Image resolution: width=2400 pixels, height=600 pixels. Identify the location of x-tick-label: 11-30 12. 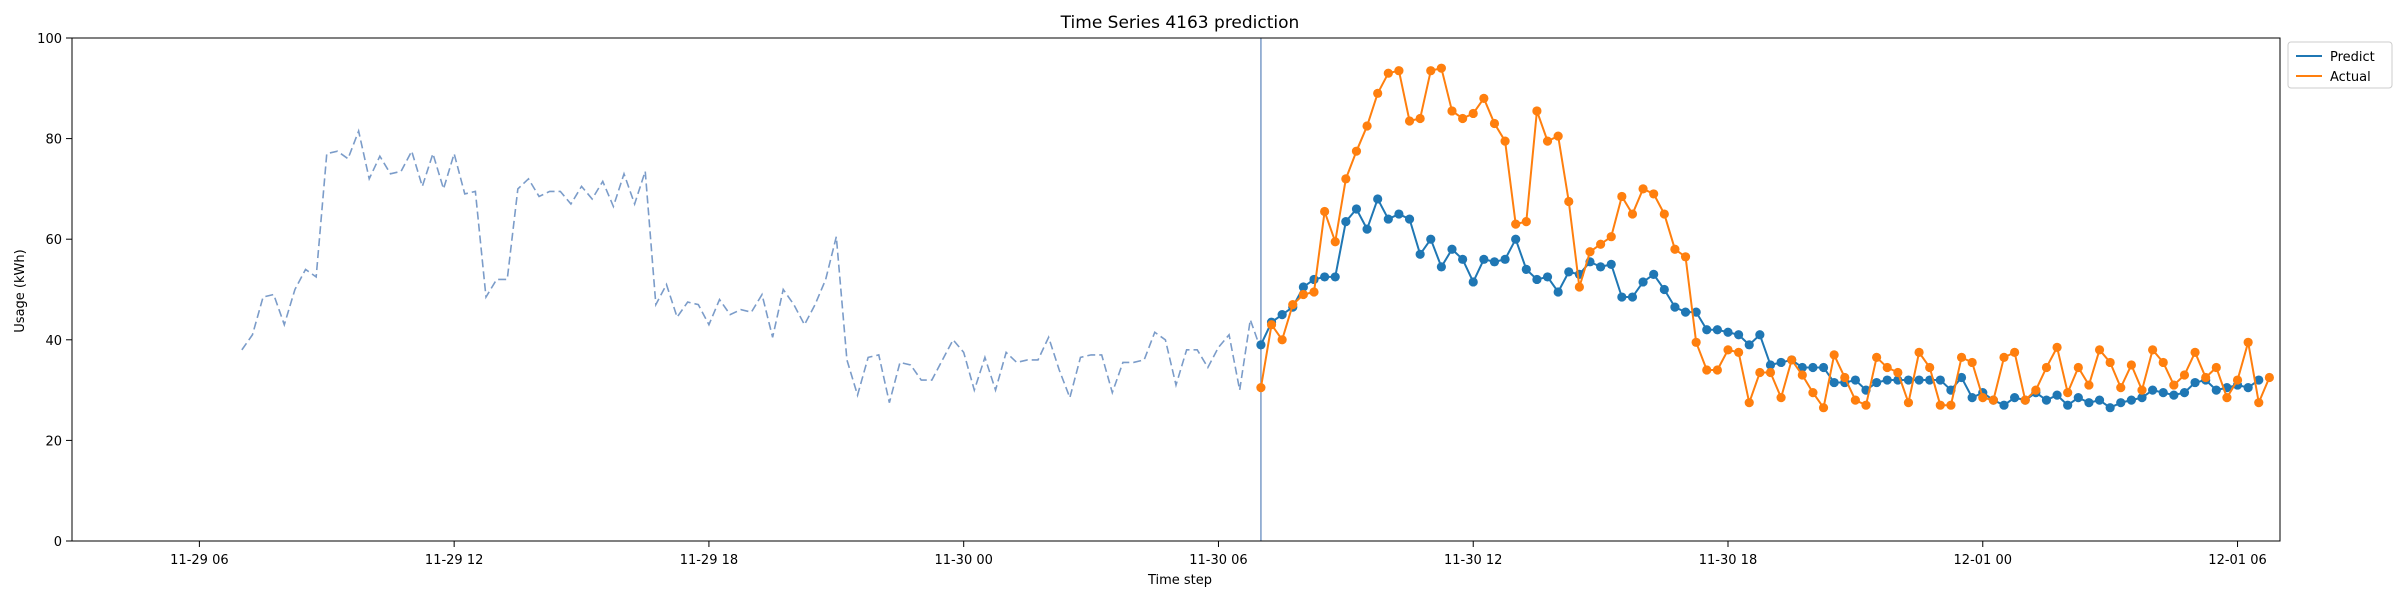
(1473, 560).